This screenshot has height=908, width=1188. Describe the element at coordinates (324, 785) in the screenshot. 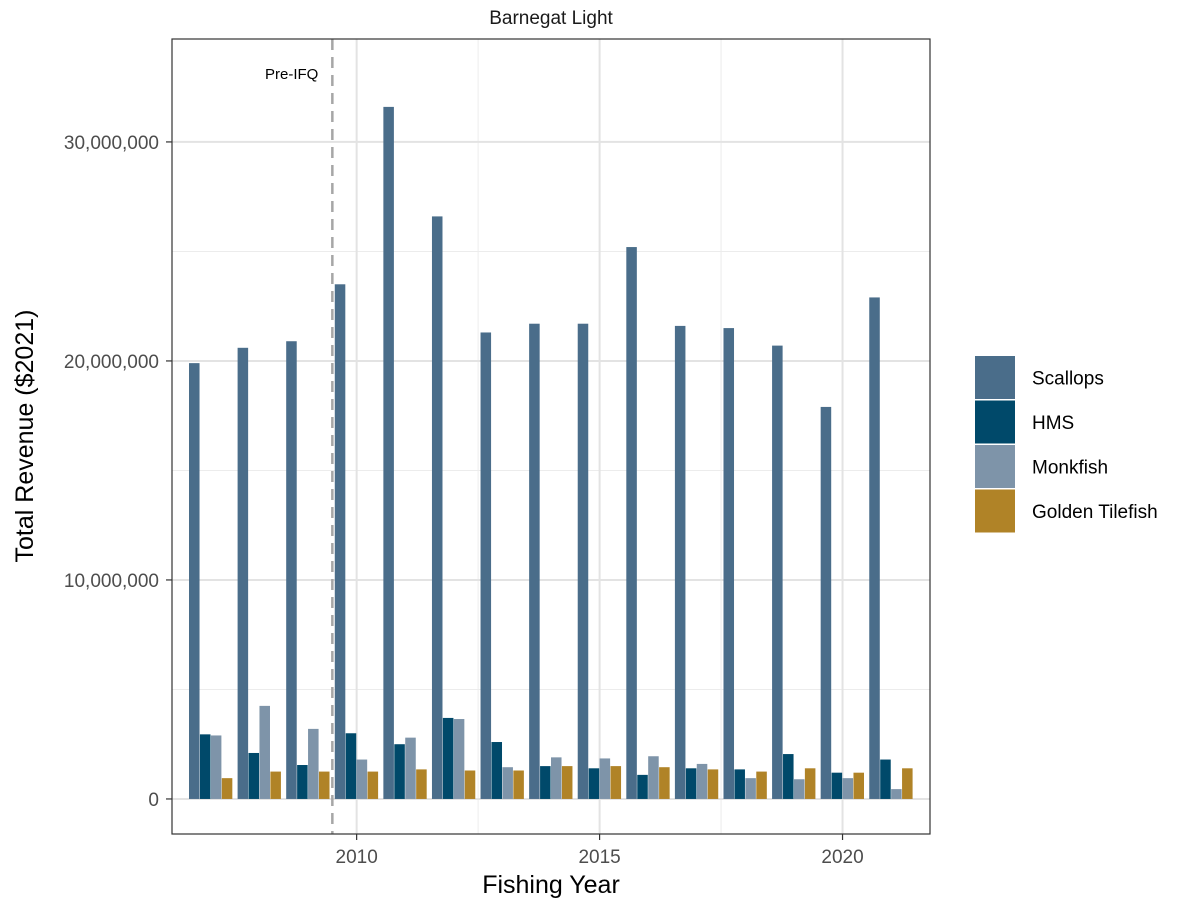

I see `bar-golden-tilefish-2009` at that location.